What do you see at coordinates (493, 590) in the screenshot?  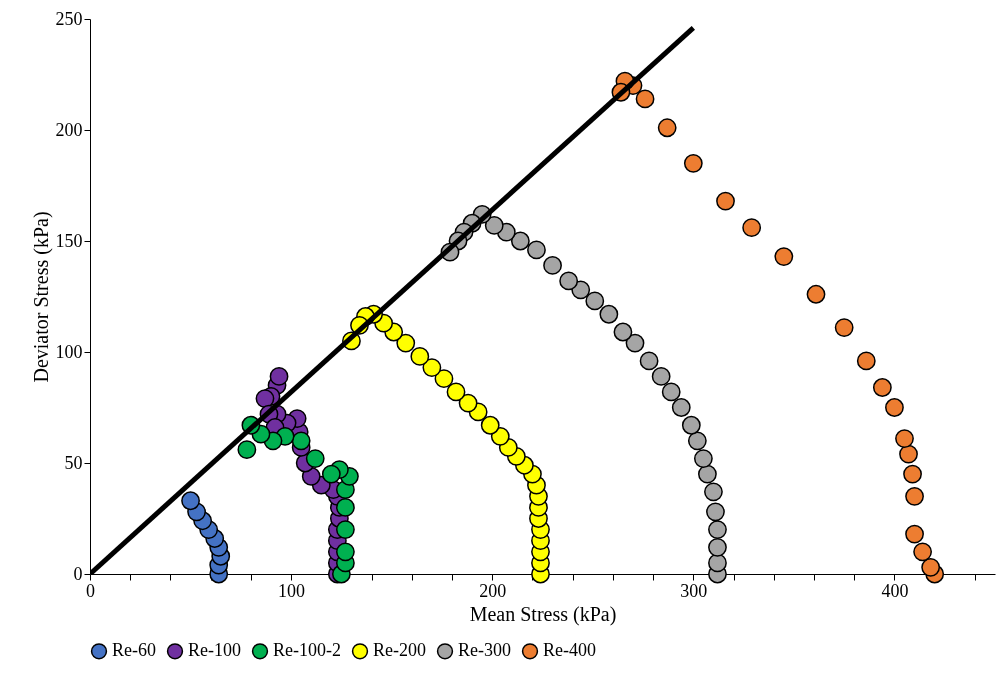 I see `x-tick-label: 200` at bounding box center [493, 590].